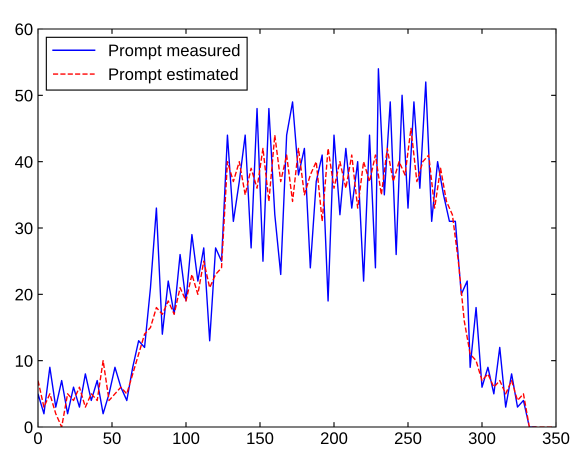  What do you see at coordinates (260, 438) in the screenshot?
I see `x-tick-label: 150` at bounding box center [260, 438].